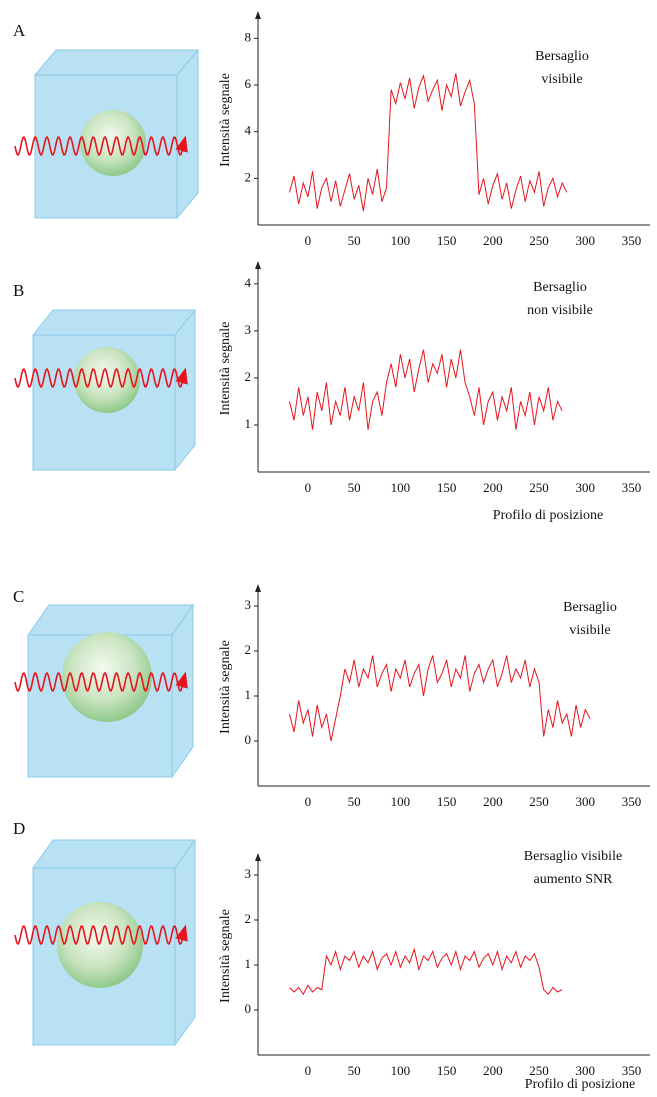  Describe the element at coordinates (18, 290) in the screenshot. I see `panel-label: B` at that location.